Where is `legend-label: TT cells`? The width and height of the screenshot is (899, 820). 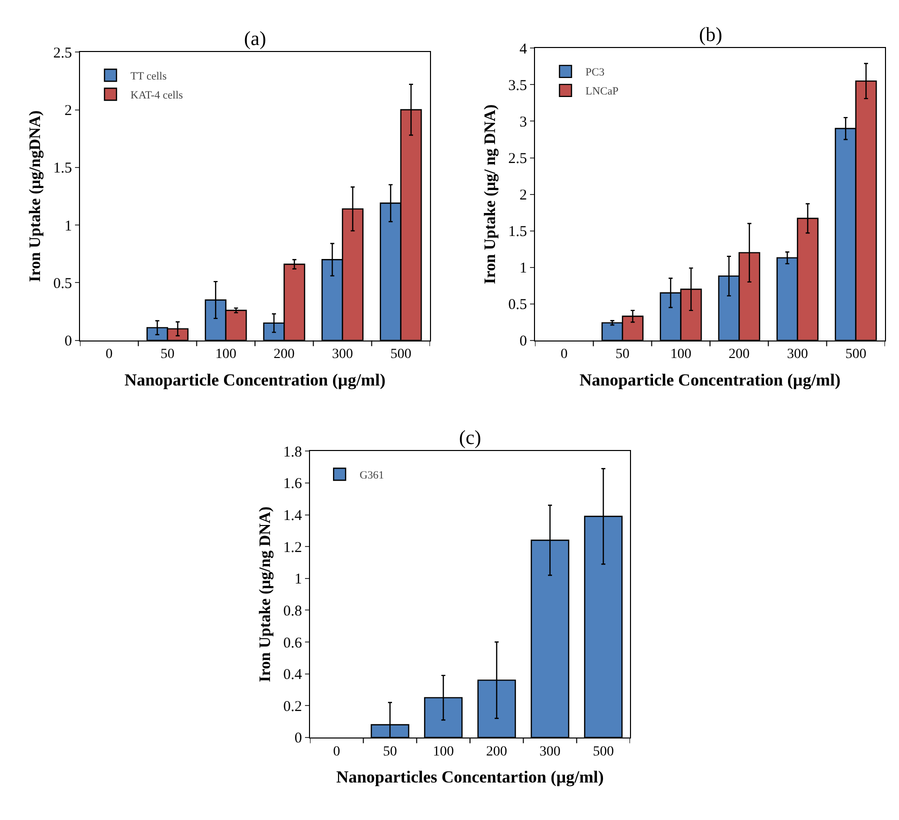 legend-label: TT cells is located at coordinates (148, 76).